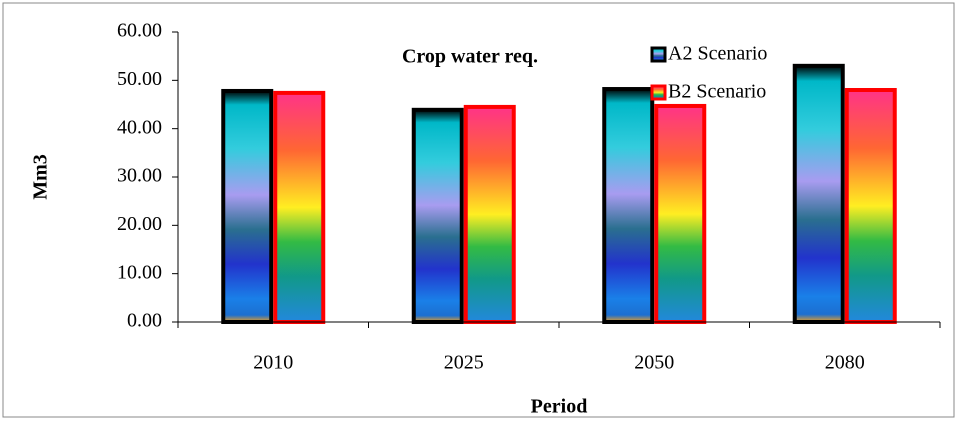  I want to click on x-tick-label: 2080, so click(845, 363).